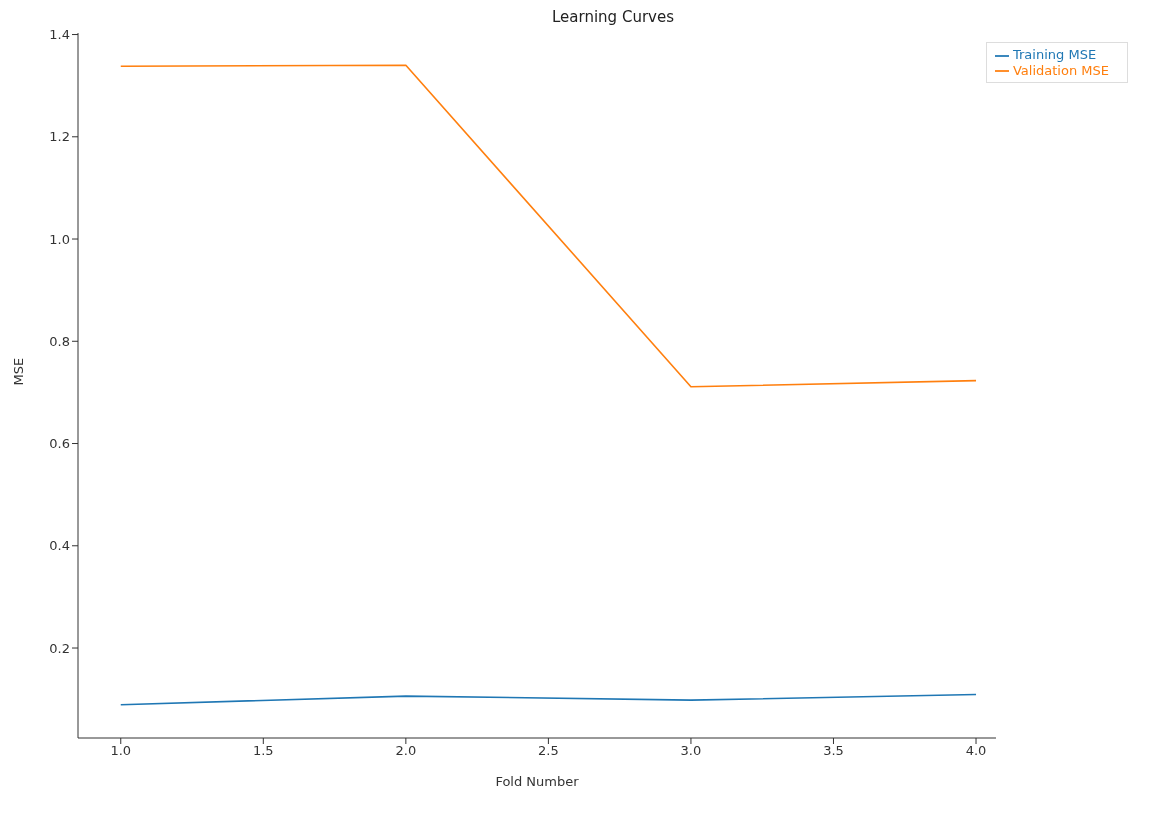 The width and height of the screenshot is (1160, 817). Describe the element at coordinates (613, 18) in the screenshot. I see `chart-title: Learning Curves` at that location.